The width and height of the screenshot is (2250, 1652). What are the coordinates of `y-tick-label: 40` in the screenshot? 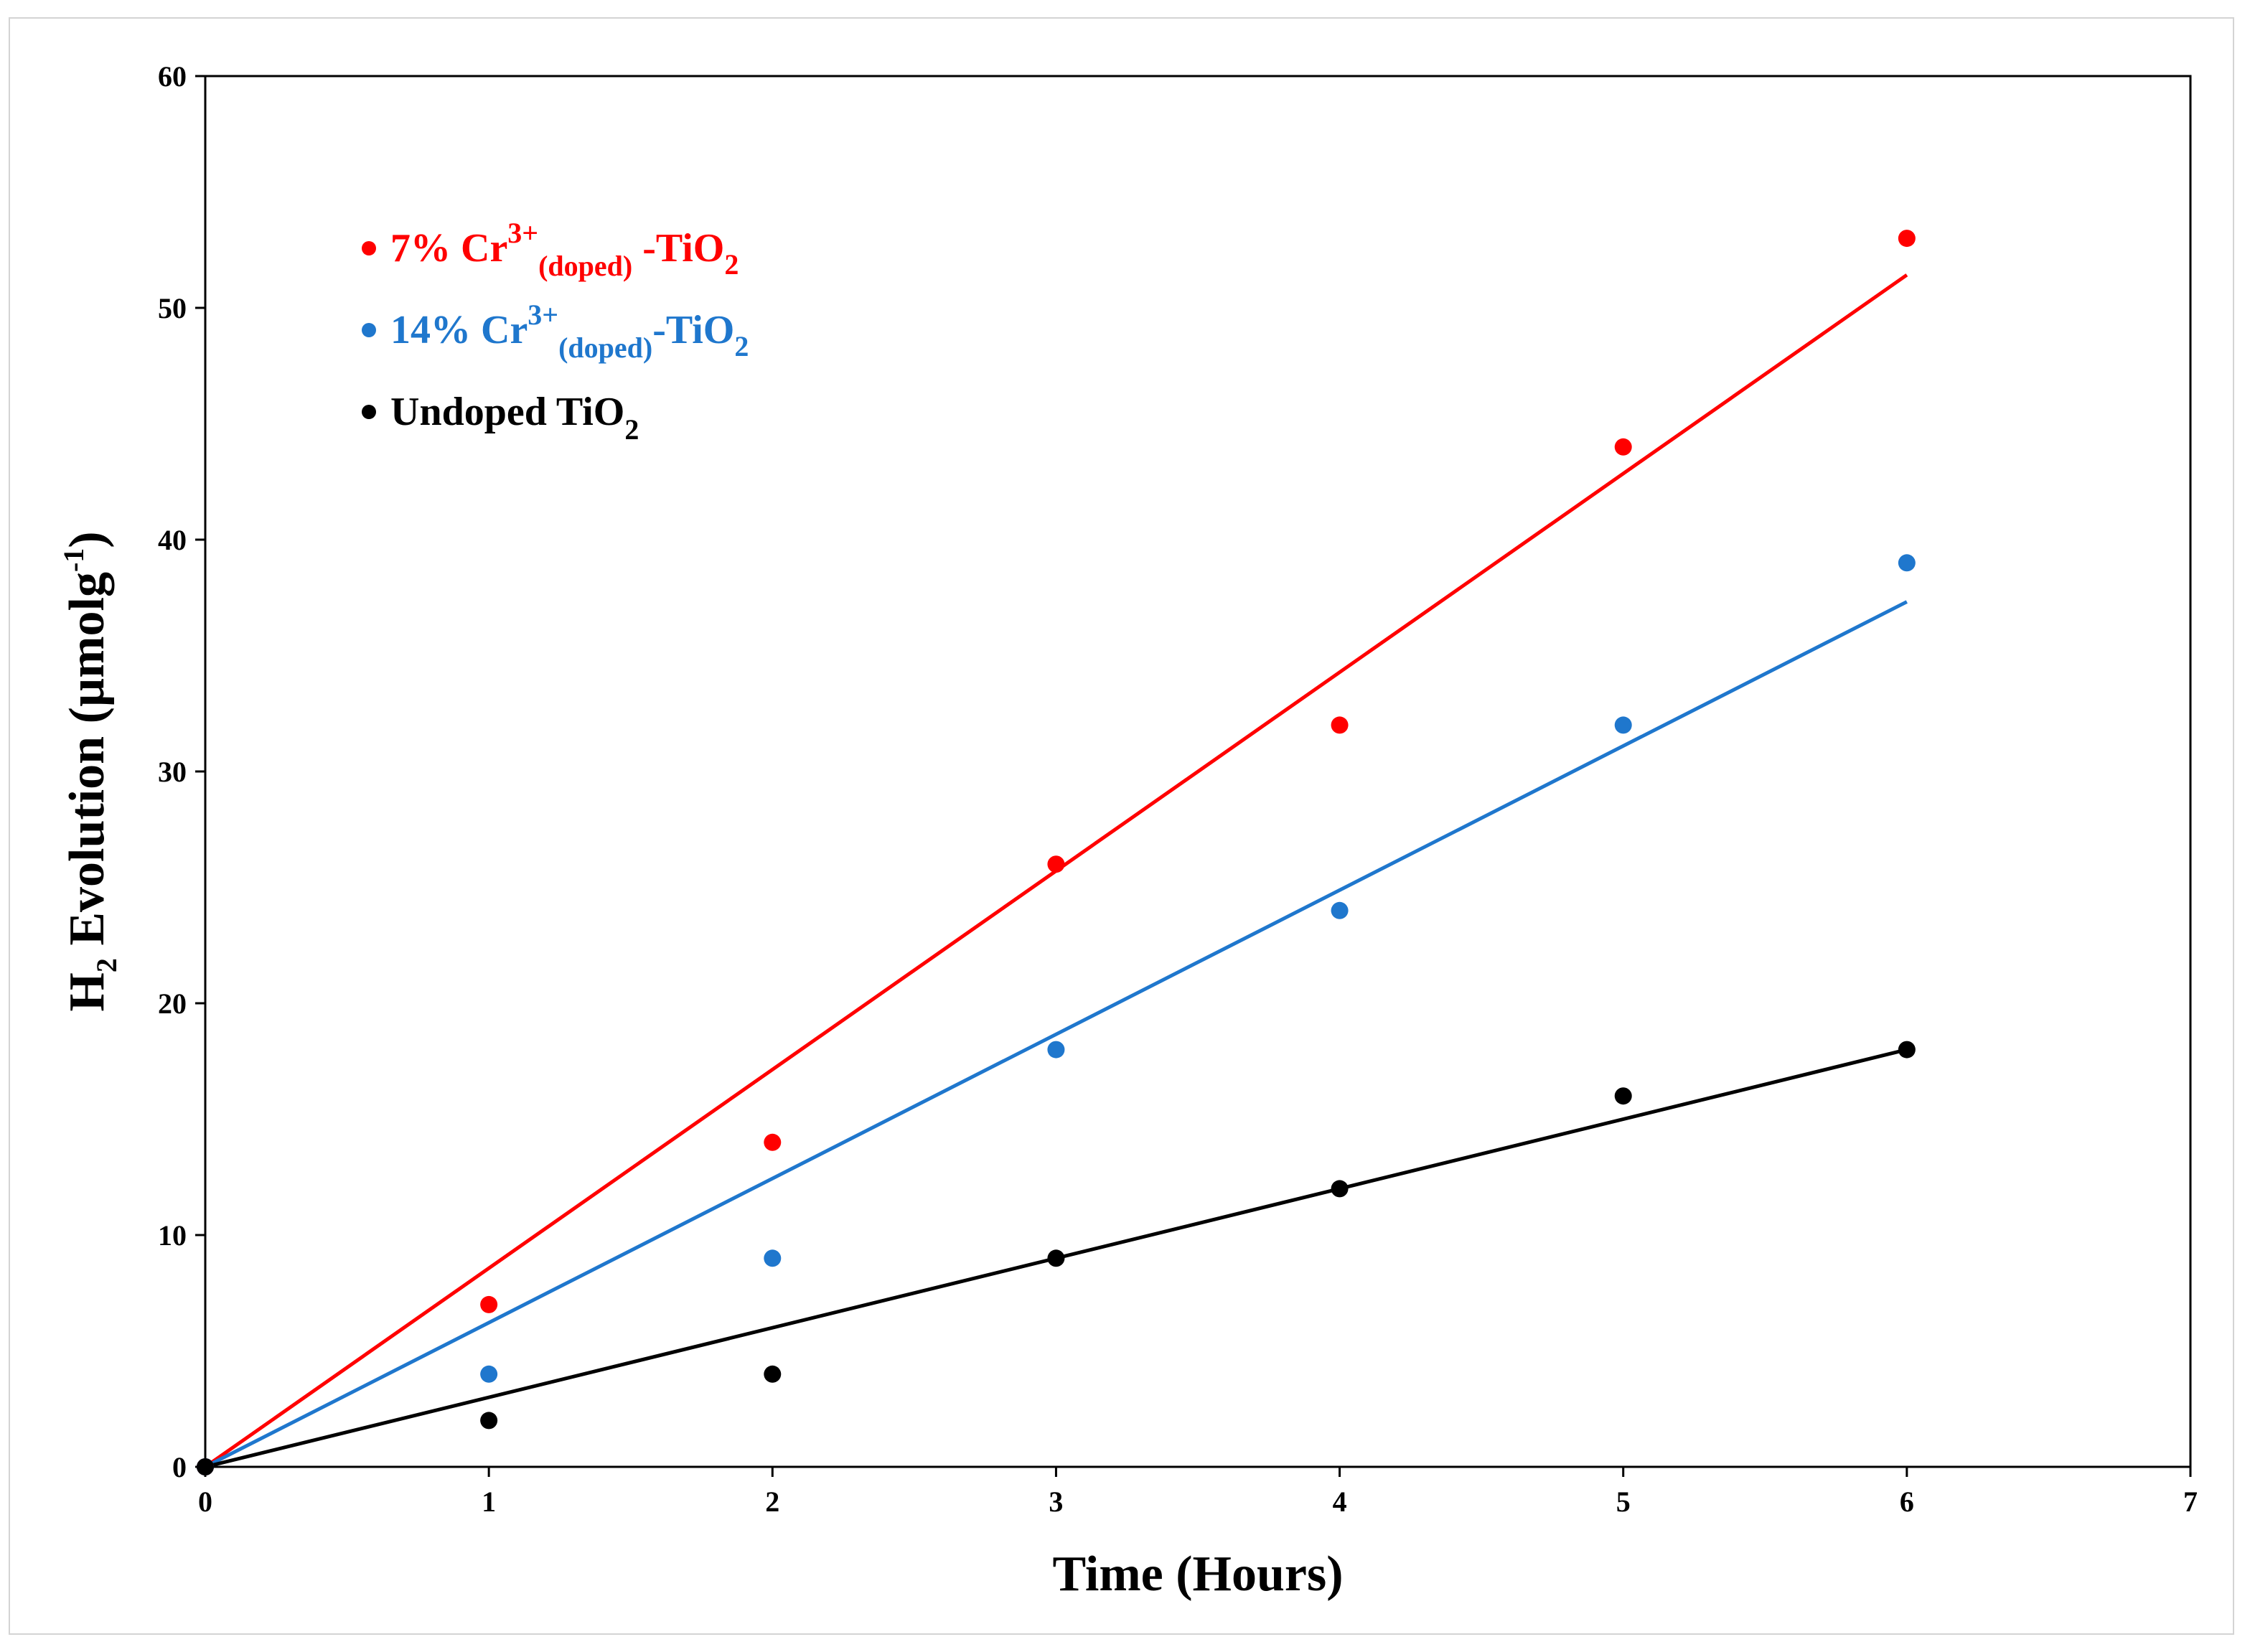 It's located at (172, 540).